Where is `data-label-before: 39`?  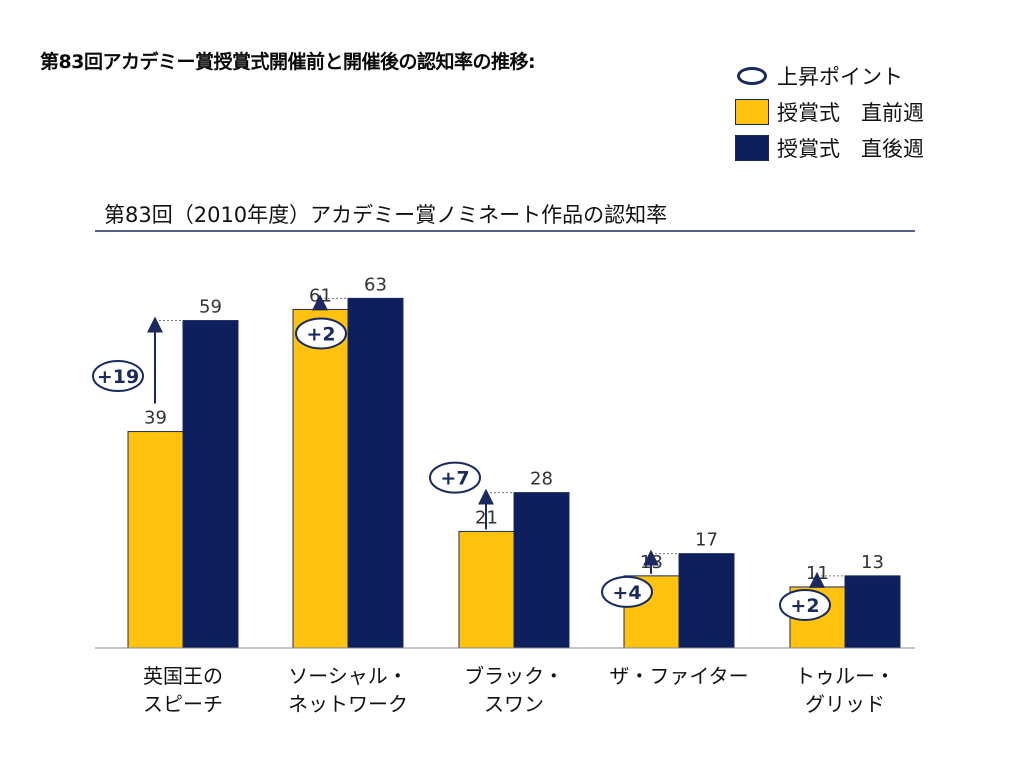 data-label-before: 39 is located at coordinates (155, 418).